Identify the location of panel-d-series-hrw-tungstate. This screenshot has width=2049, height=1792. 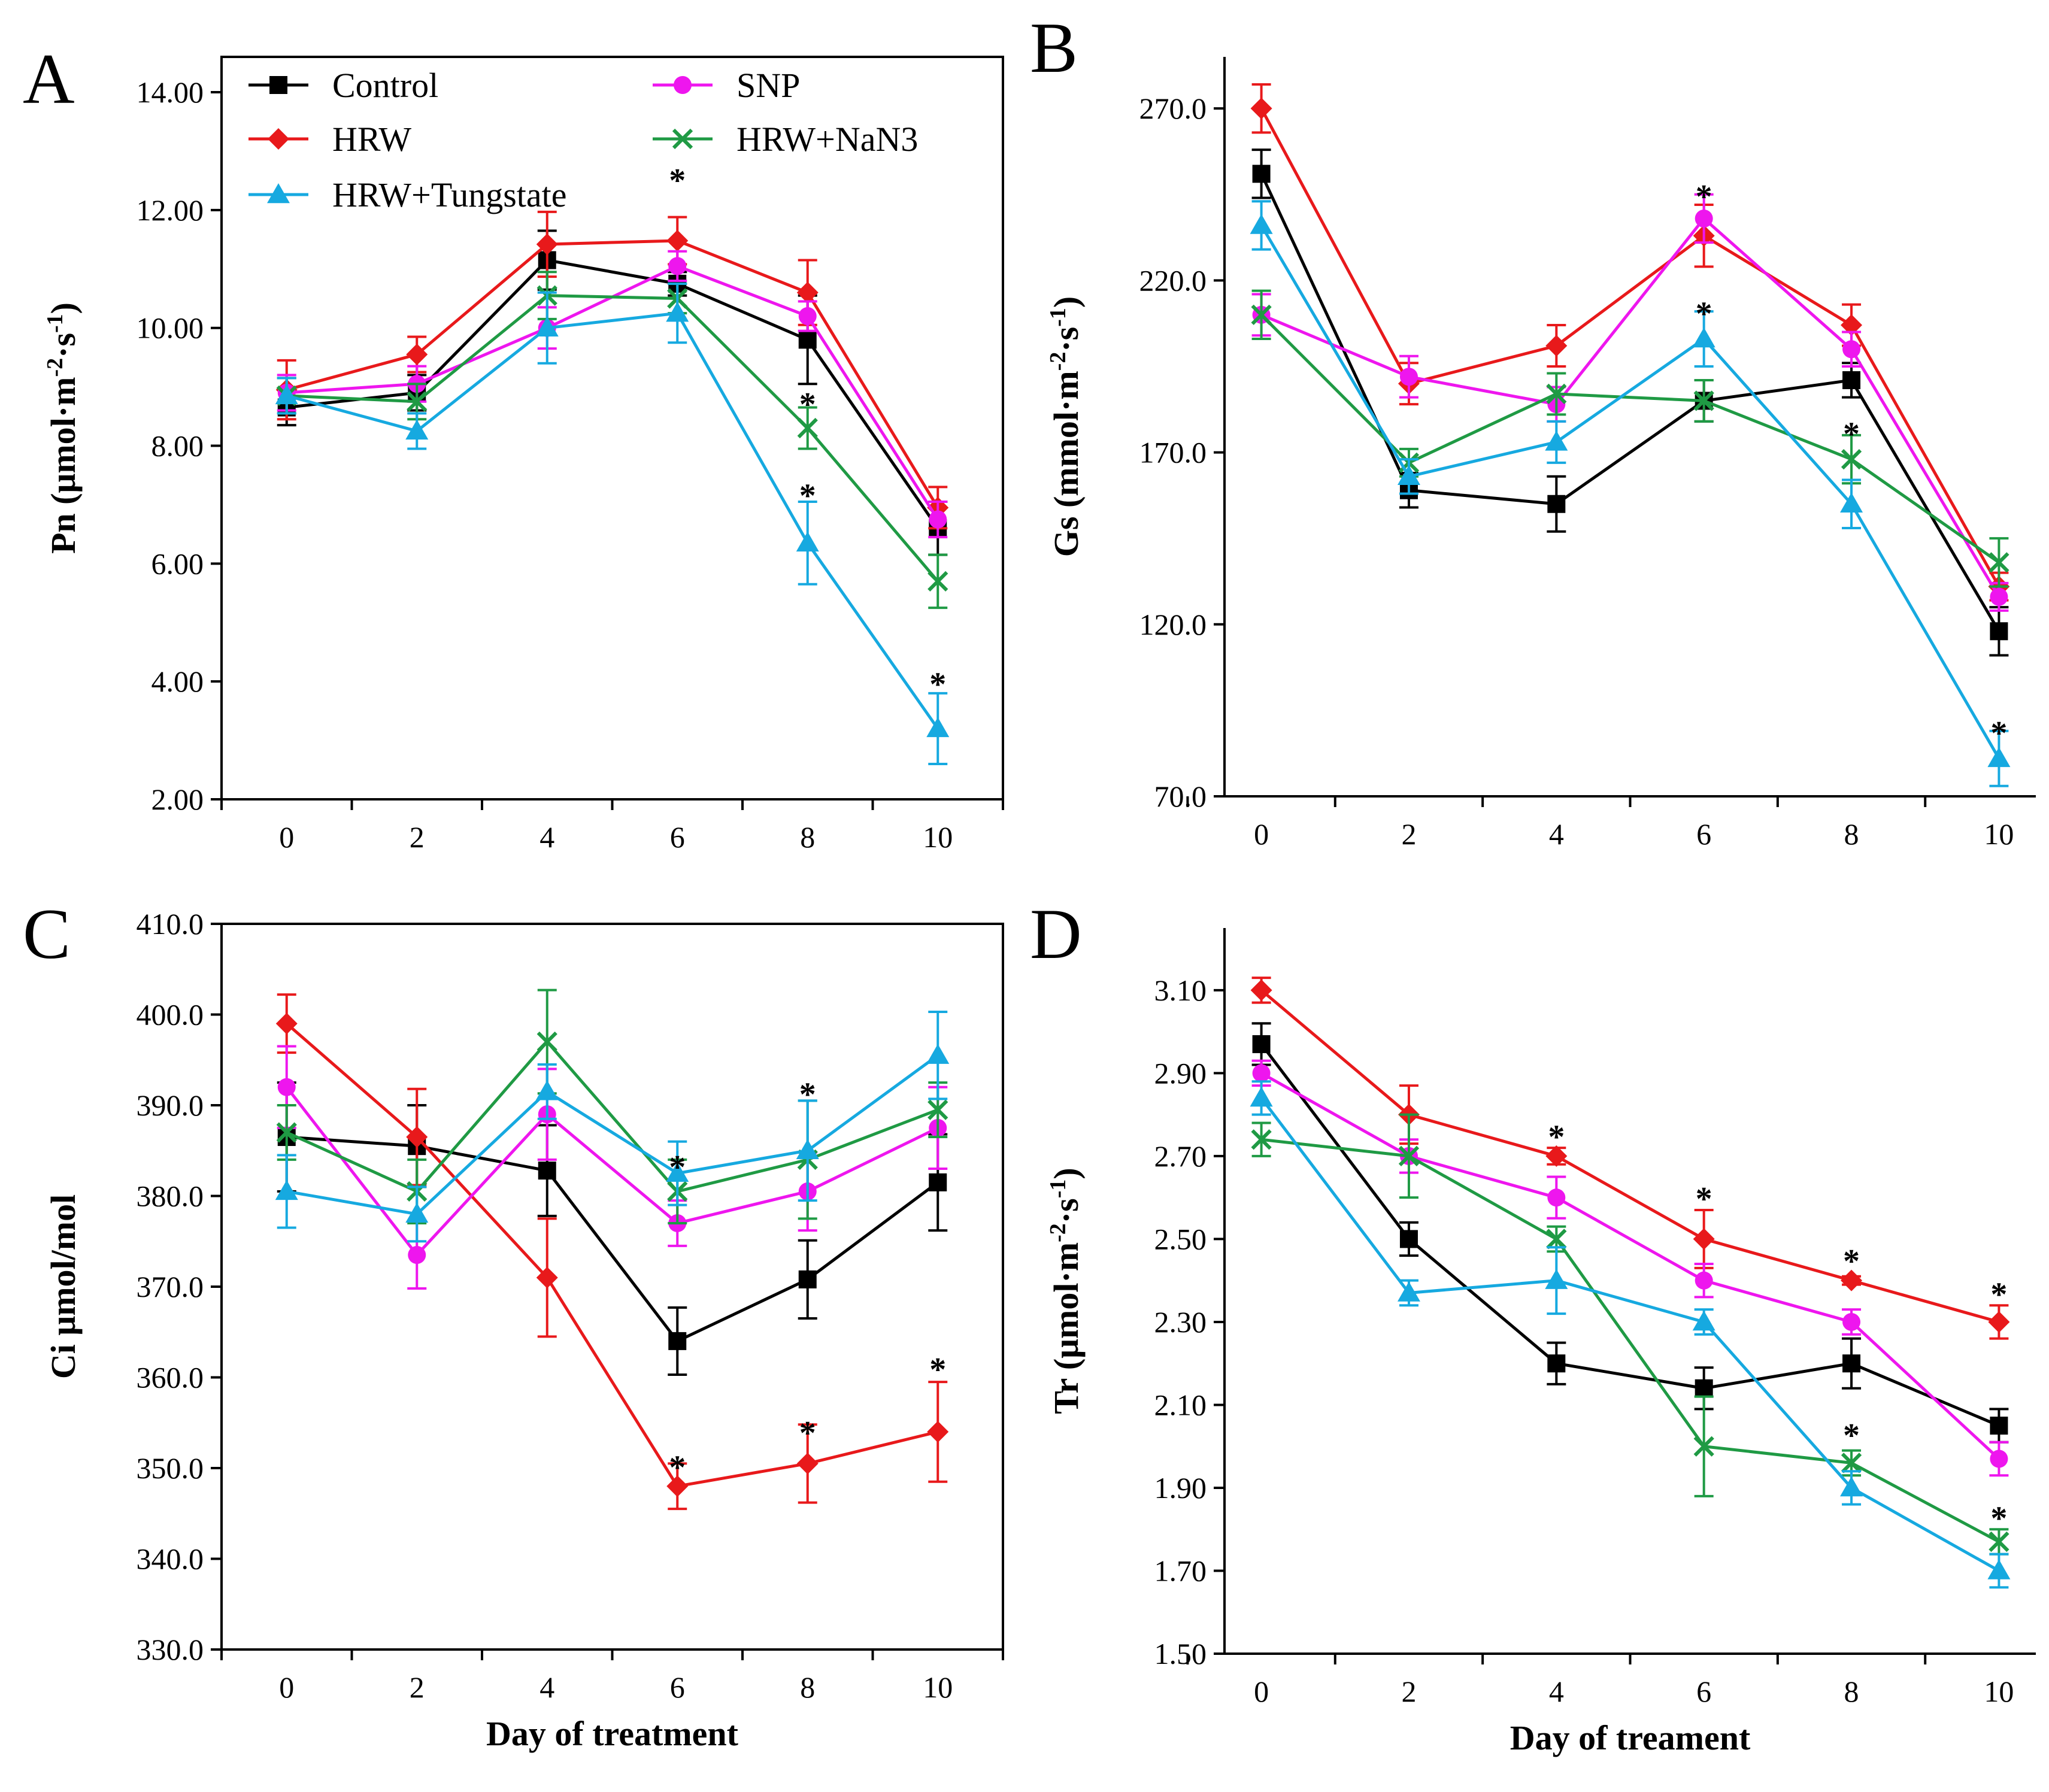
(1631, 1334).